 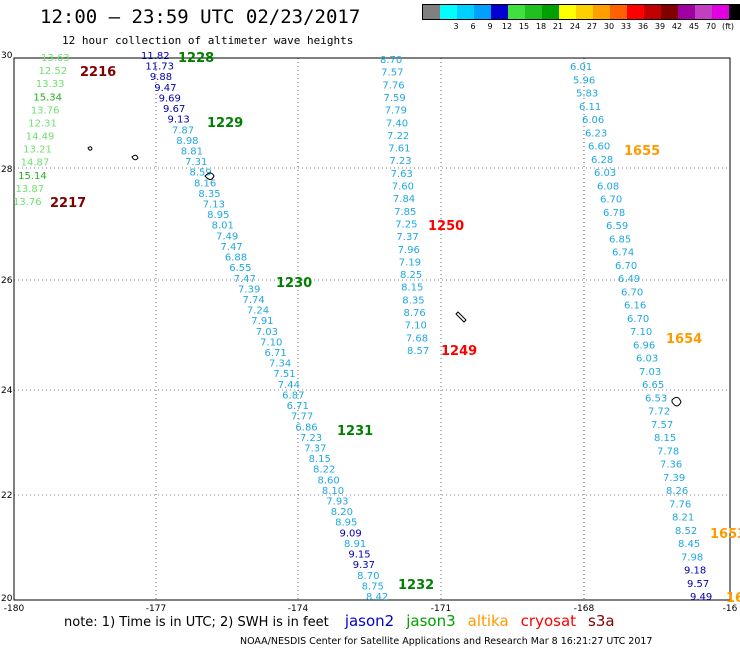 What do you see at coordinates (27, 202) in the screenshot?
I see `wave-height-value: 13.76` at bounding box center [27, 202].